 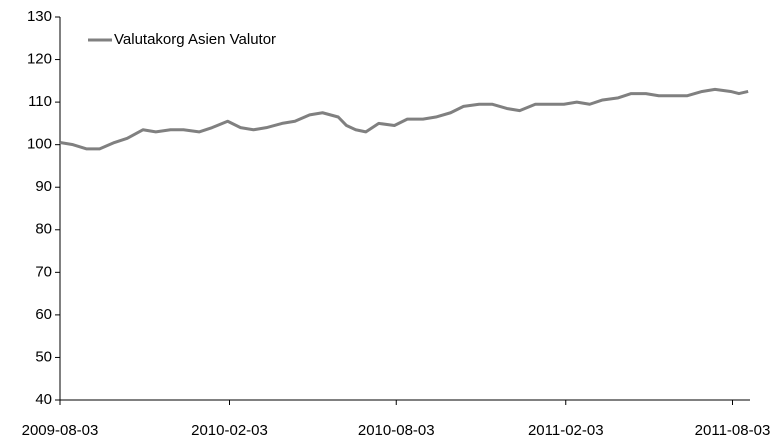 What do you see at coordinates (733, 430) in the screenshot?
I see `x-tick-label: 2011-08-03` at bounding box center [733, 430].